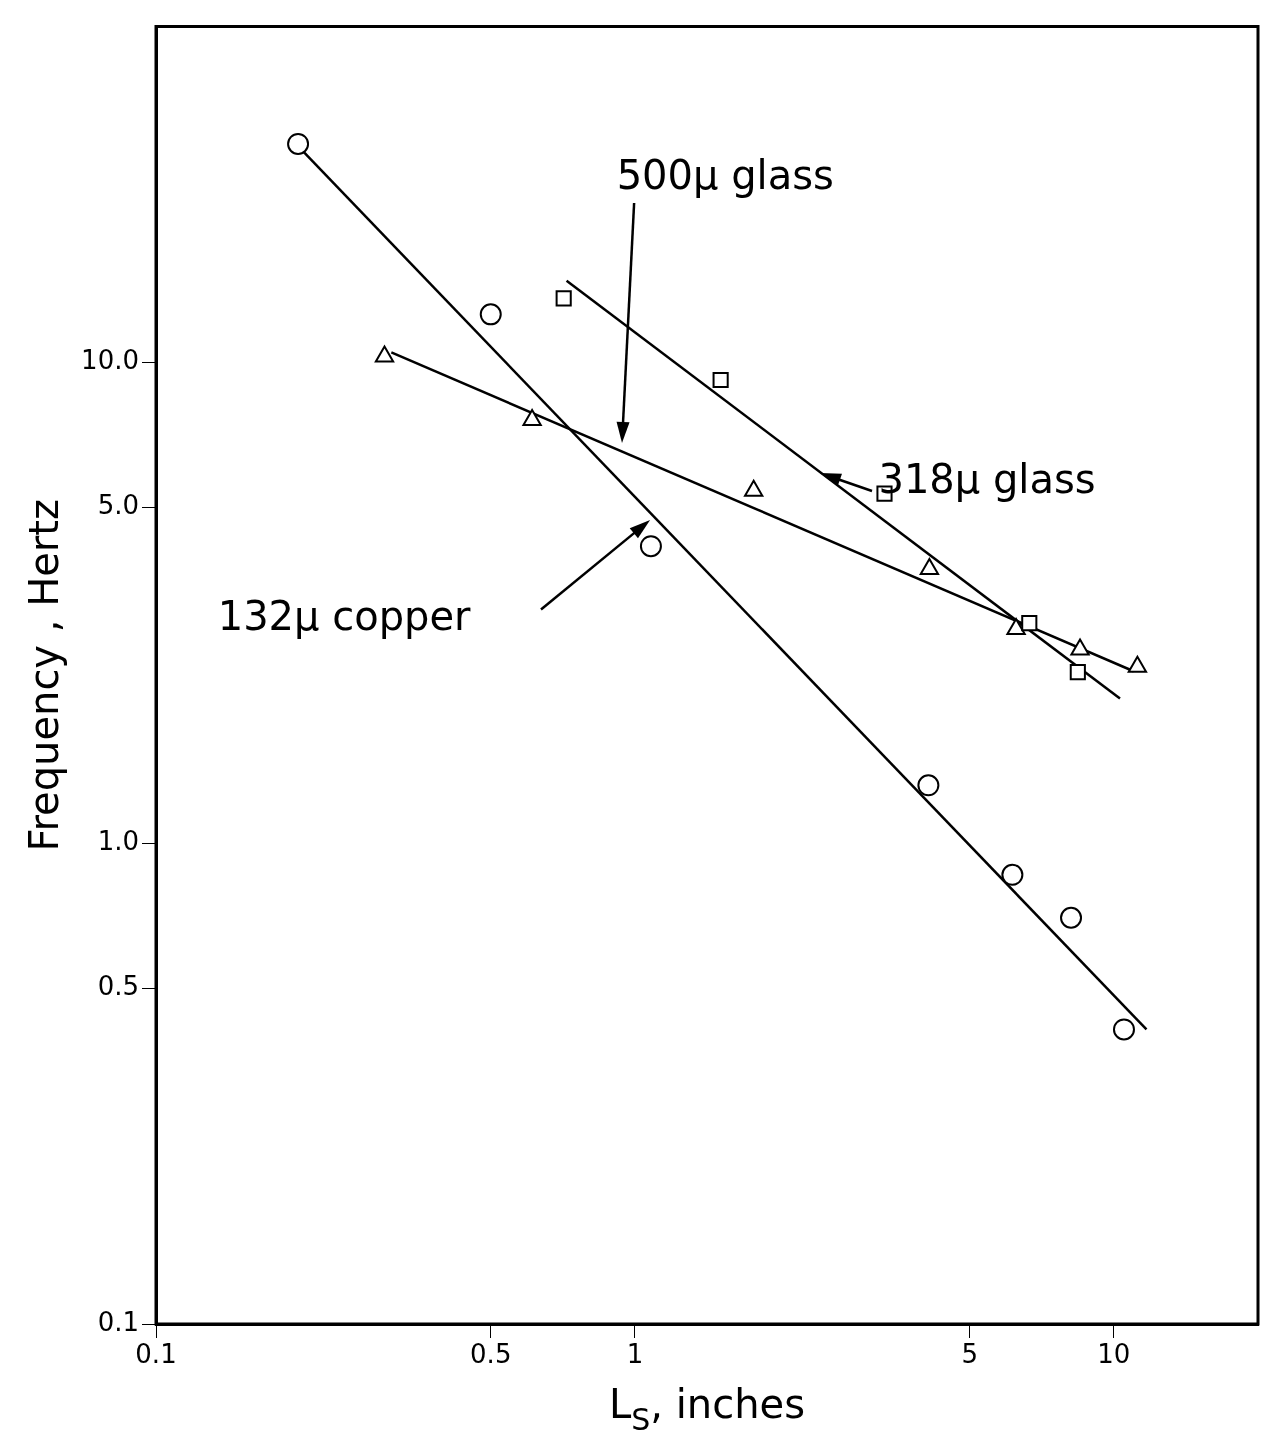  What do you see at coordinates (44, 675) in the screenshot?
I see `y-axis-title: Frequency , Hertz` at bounding box center [44, 675].